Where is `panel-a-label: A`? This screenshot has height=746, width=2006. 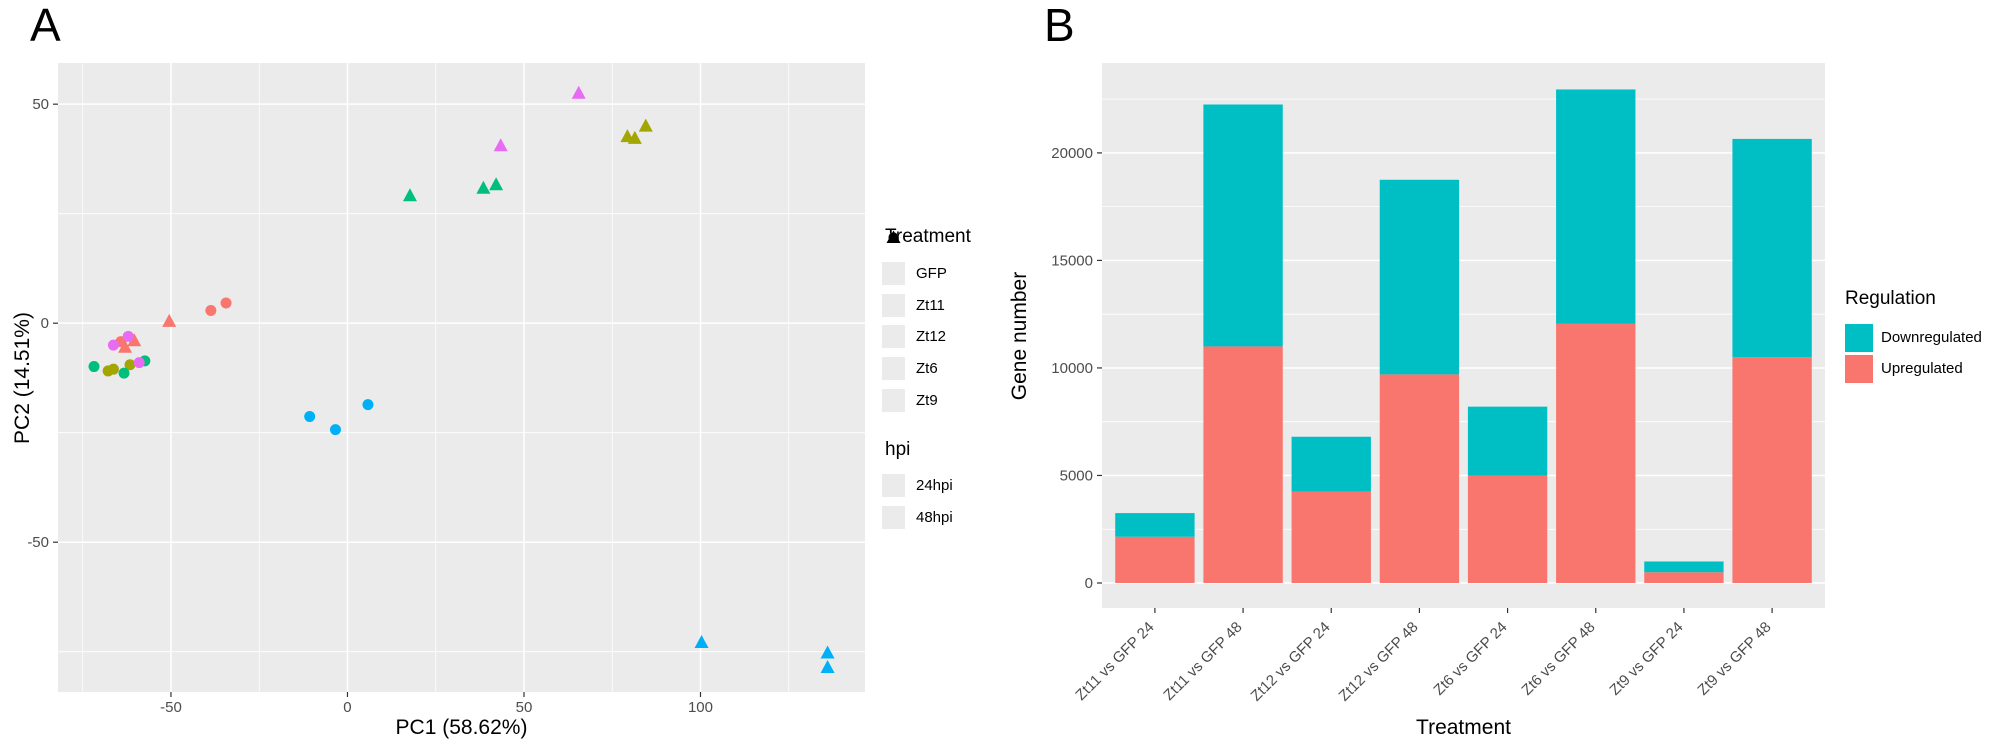 panel-a-label: A is located at coordinates (45, 25).